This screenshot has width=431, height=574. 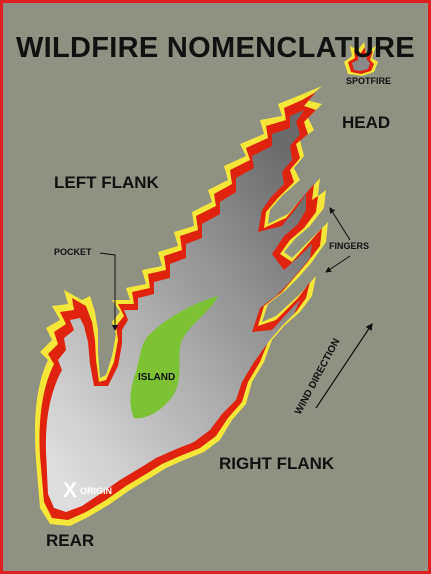 What do you see at coordinates (96, 491) in the screenshot?
I see `origin-label: ORIGIN` at bounding box center [96, 491].